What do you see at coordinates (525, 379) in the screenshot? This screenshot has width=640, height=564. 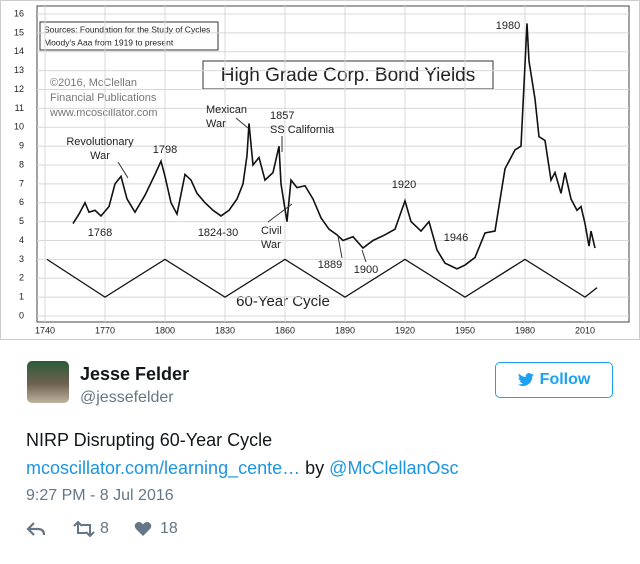 I see `bird-icon` at bounding box center [525, 379].